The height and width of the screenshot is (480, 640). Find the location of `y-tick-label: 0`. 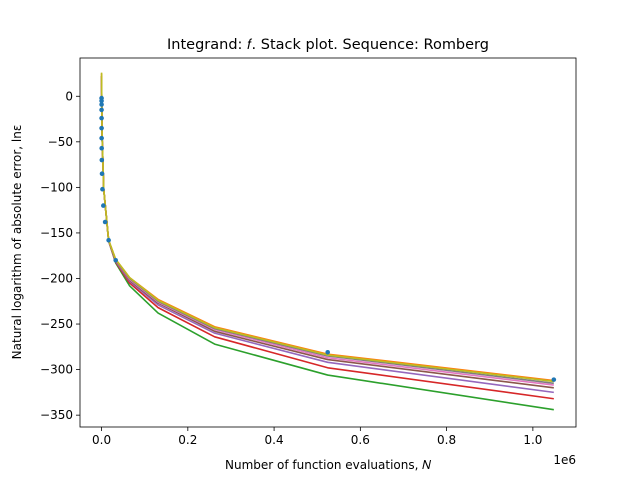

y-tick-label: 0 is located at coordinates (69, 96).